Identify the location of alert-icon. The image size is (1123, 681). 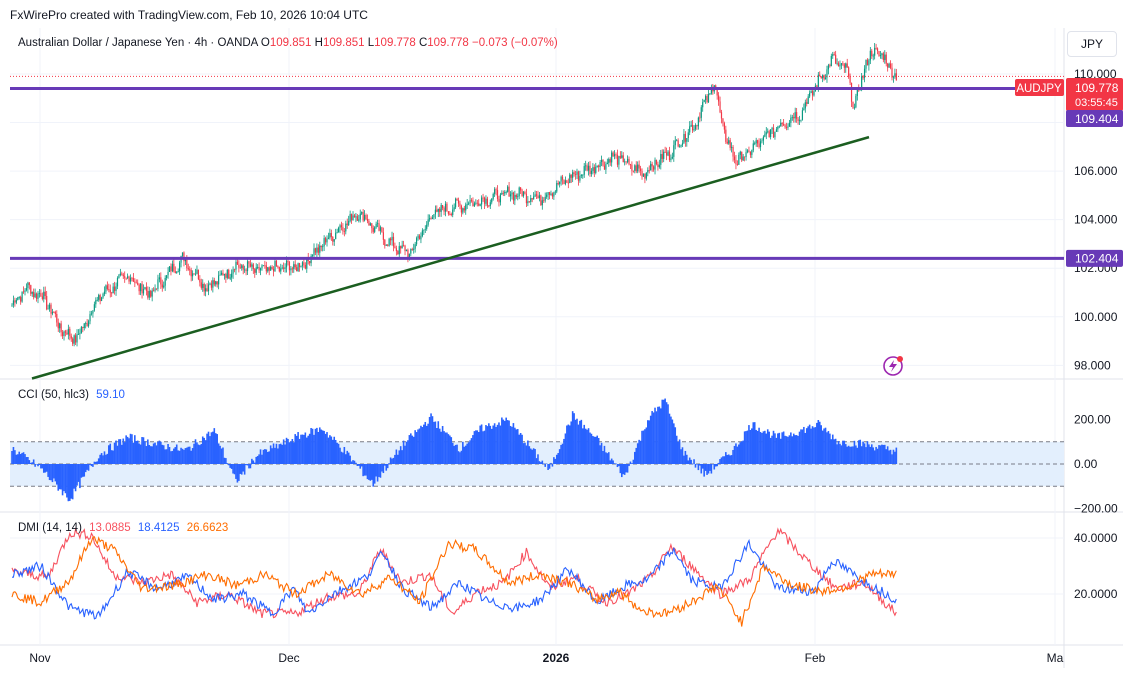
(893, 366).